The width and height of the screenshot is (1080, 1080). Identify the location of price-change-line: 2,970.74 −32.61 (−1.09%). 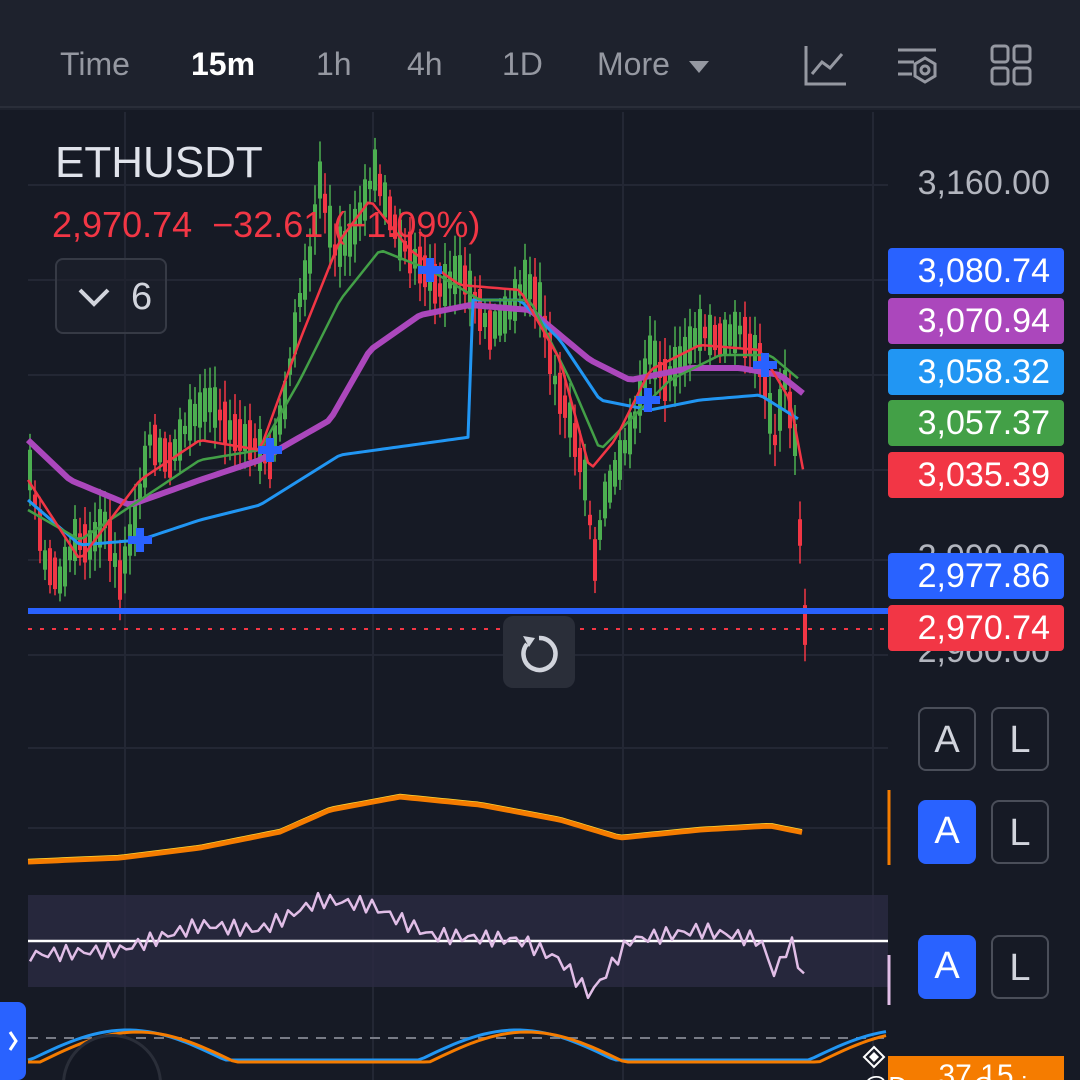
(266, 225).